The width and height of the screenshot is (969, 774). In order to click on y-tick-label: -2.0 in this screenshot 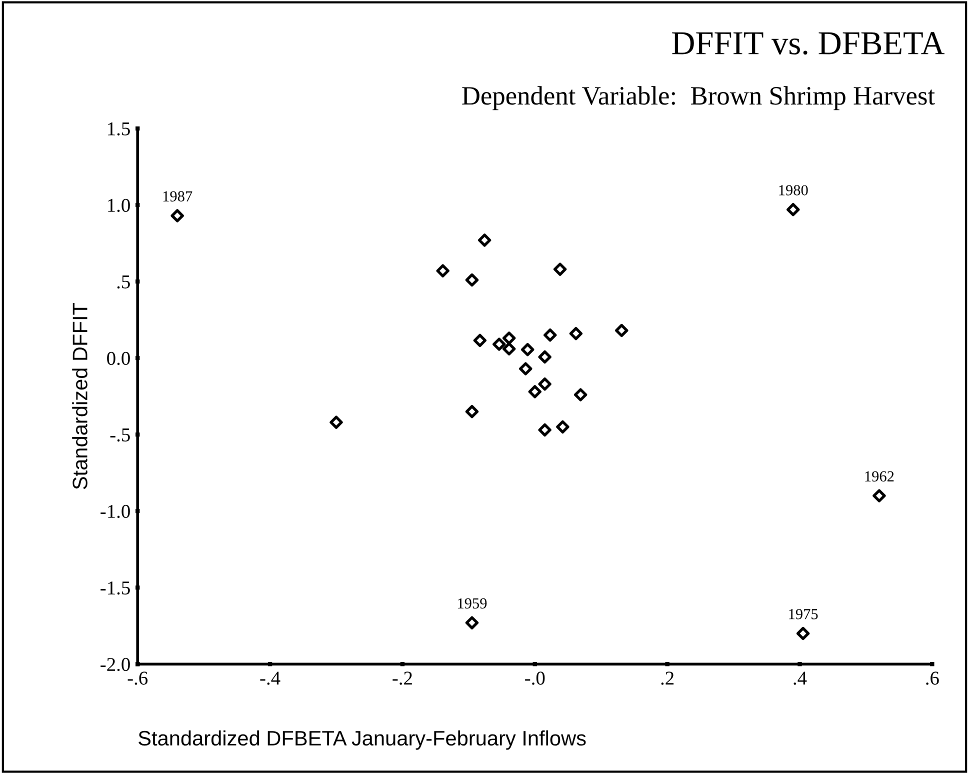, I will do `click(115, 665)`.